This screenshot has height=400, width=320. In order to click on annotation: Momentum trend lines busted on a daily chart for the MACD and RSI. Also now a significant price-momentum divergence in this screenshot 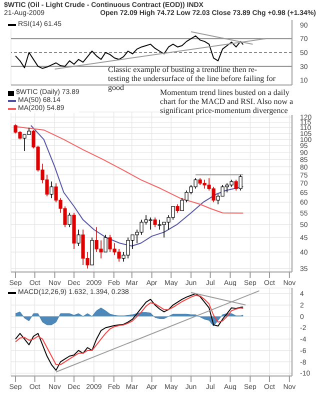, I will do `click(230, 101)`.